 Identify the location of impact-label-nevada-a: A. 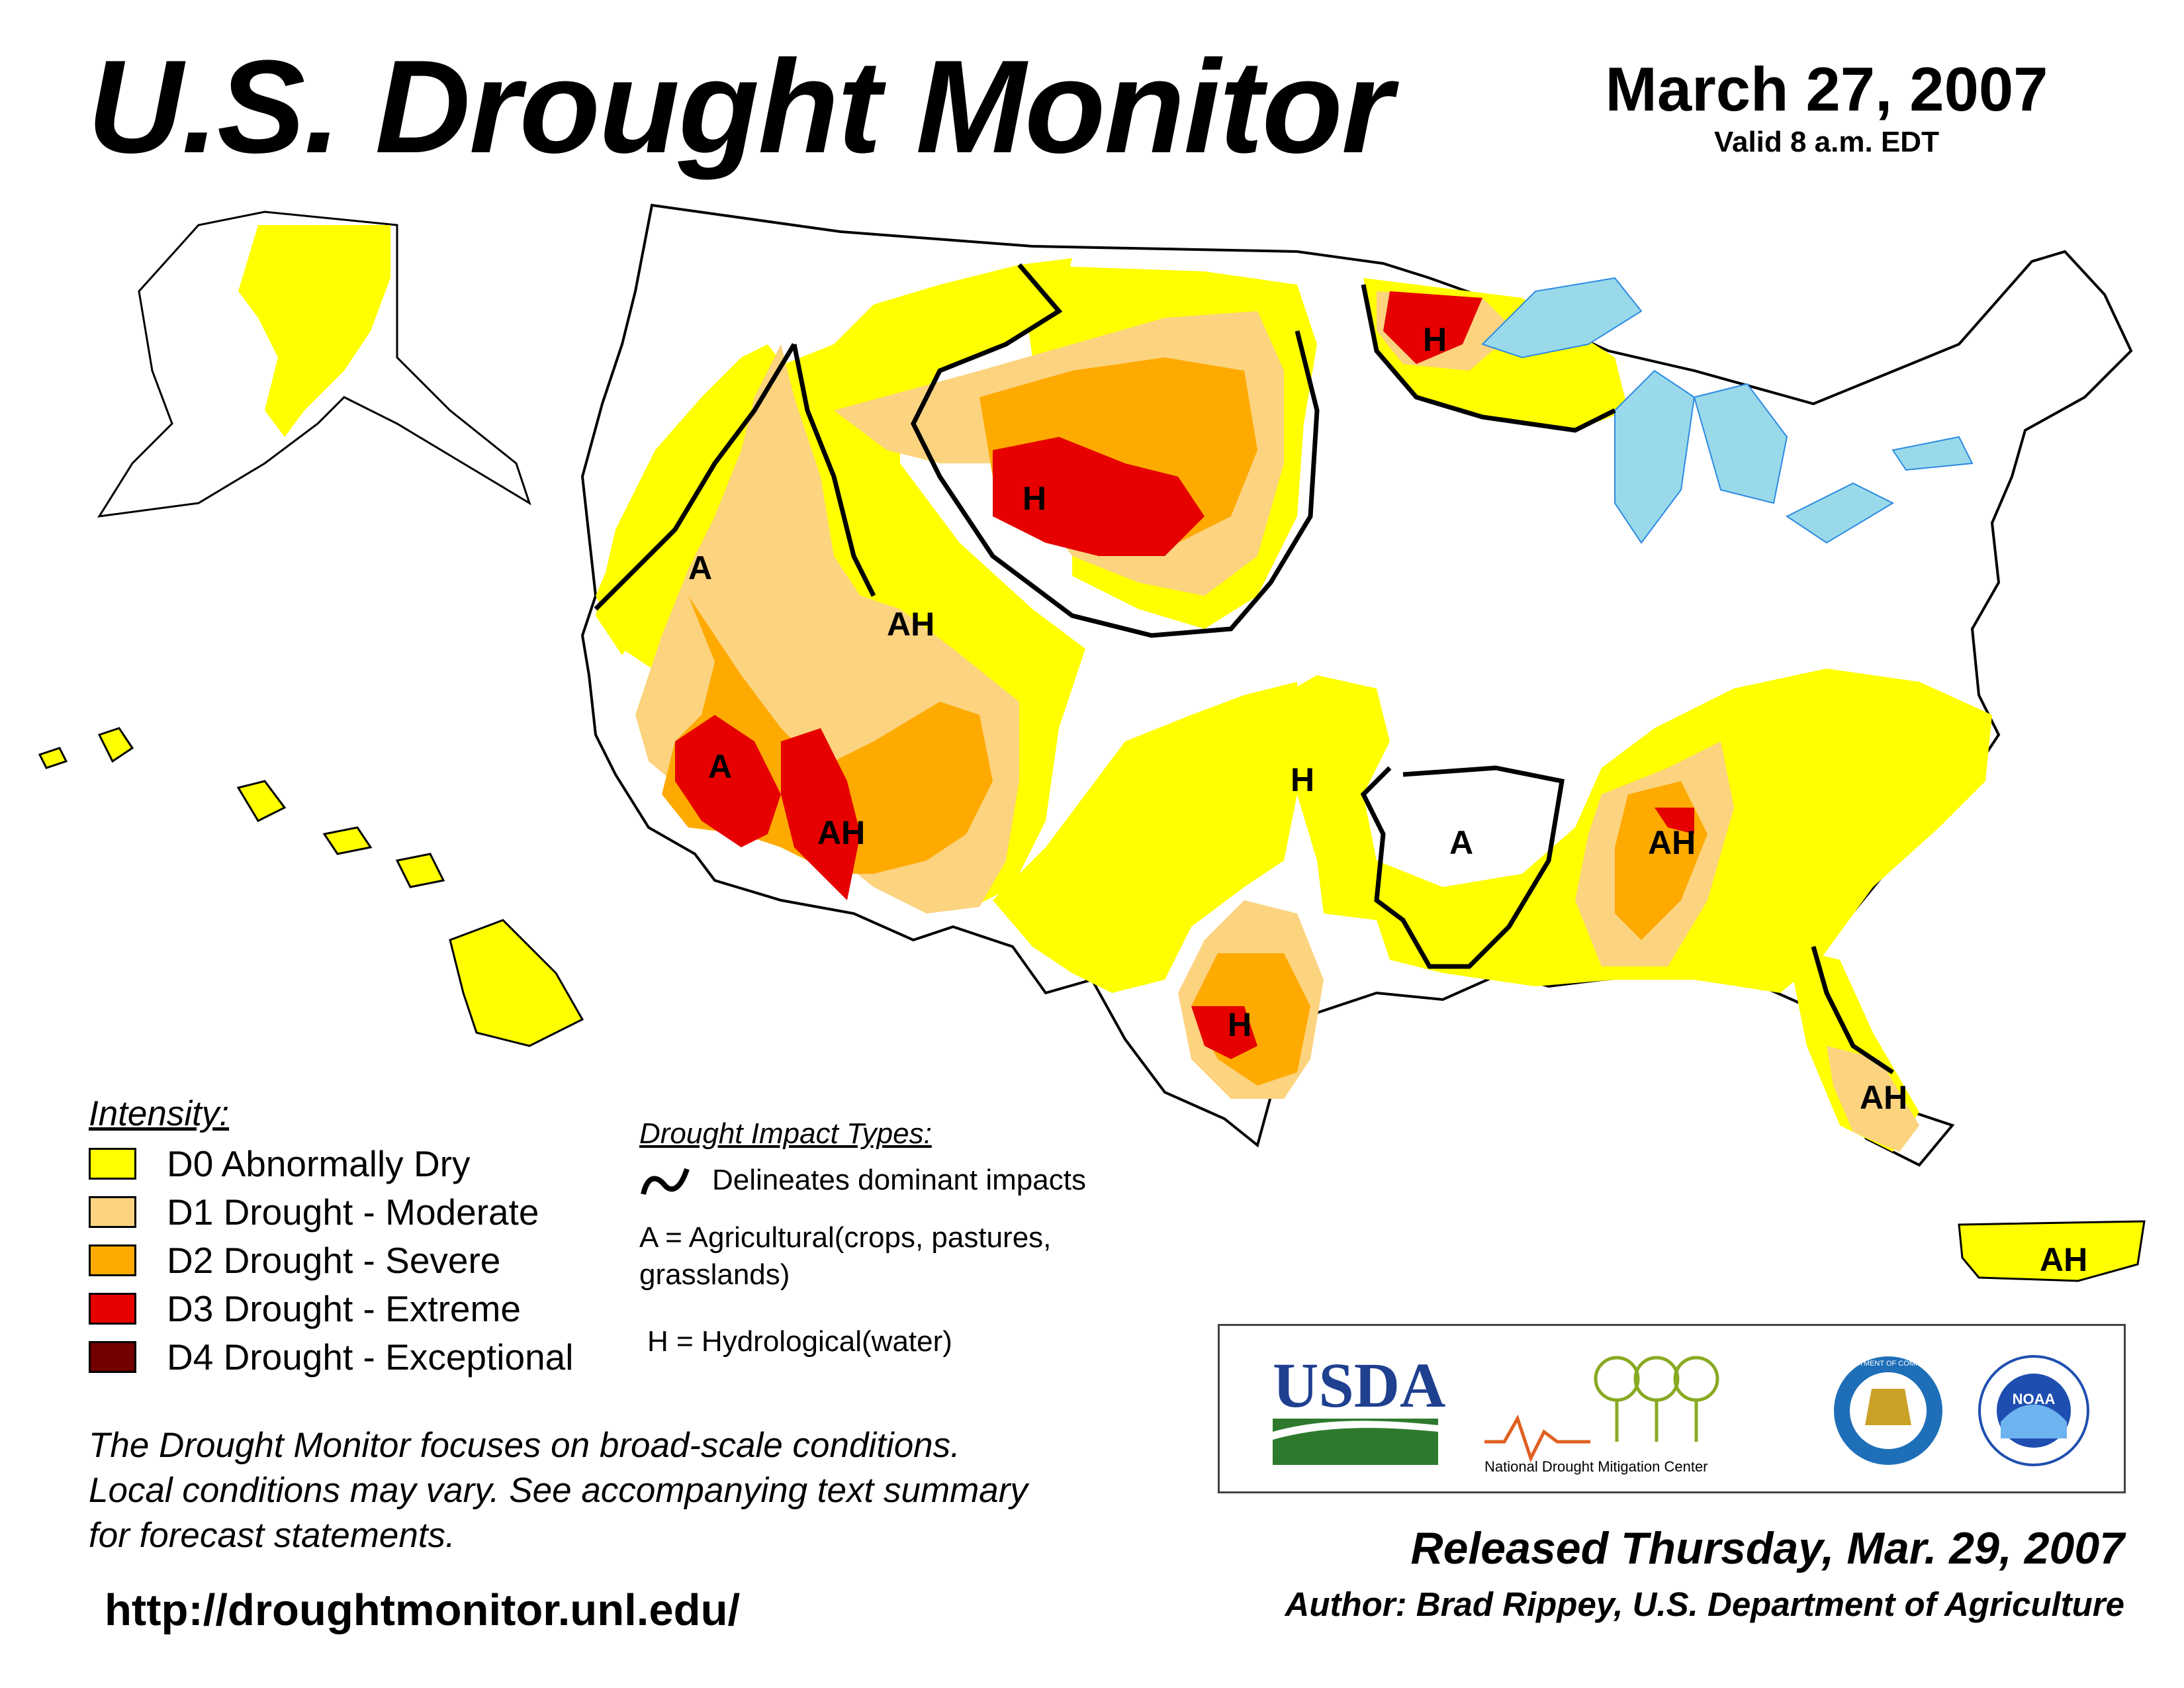
(700, 567).